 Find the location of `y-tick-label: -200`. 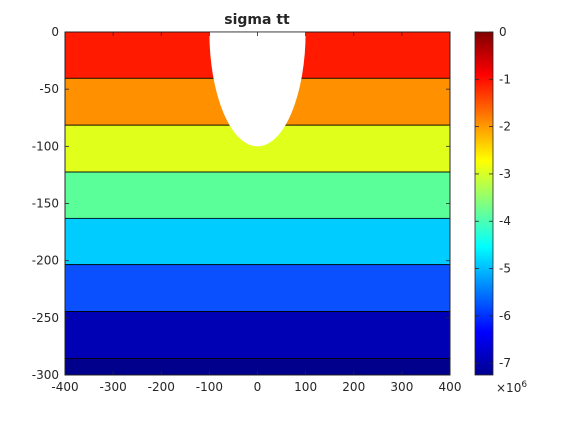

y-tick-label: -200 is located at coordinates (45, 261).